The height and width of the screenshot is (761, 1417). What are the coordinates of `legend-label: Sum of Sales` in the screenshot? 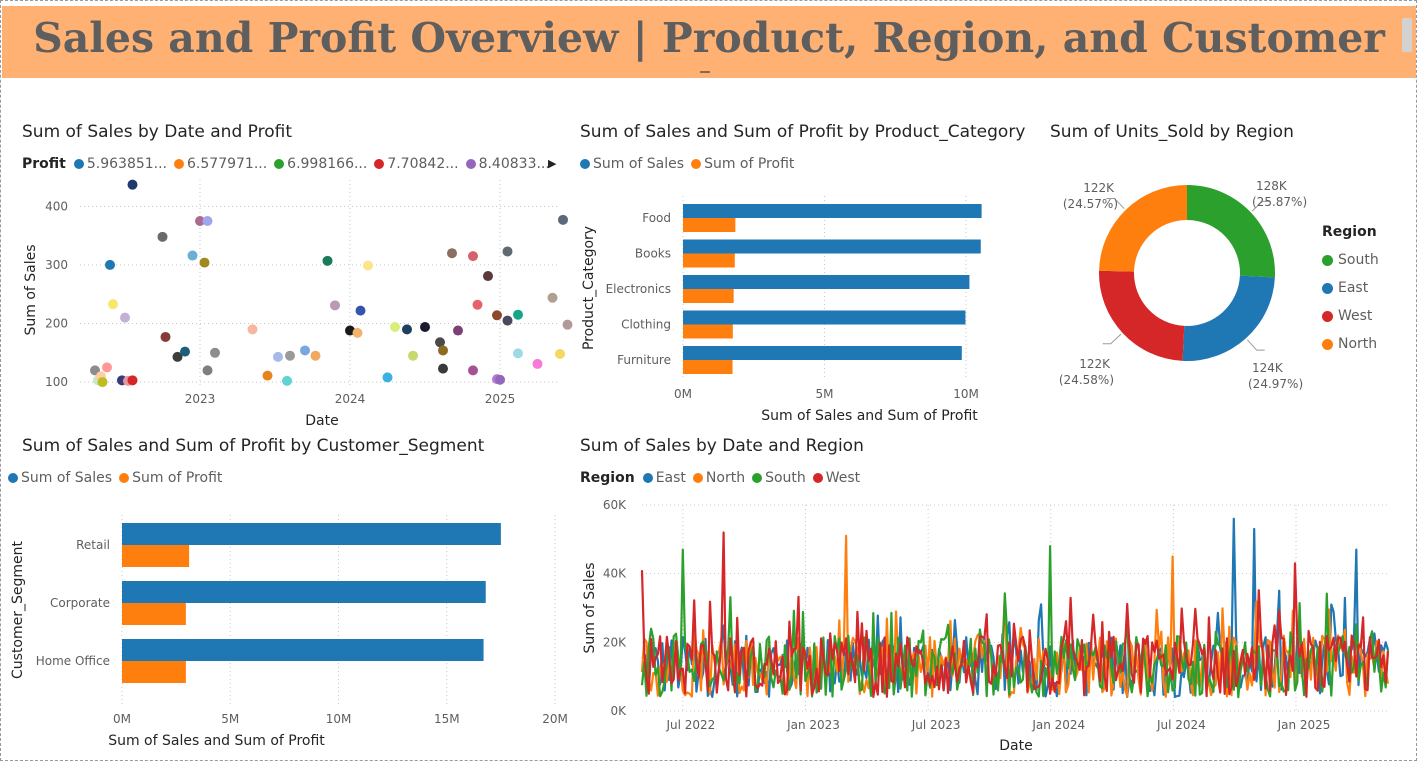 It's located at (67, 478).